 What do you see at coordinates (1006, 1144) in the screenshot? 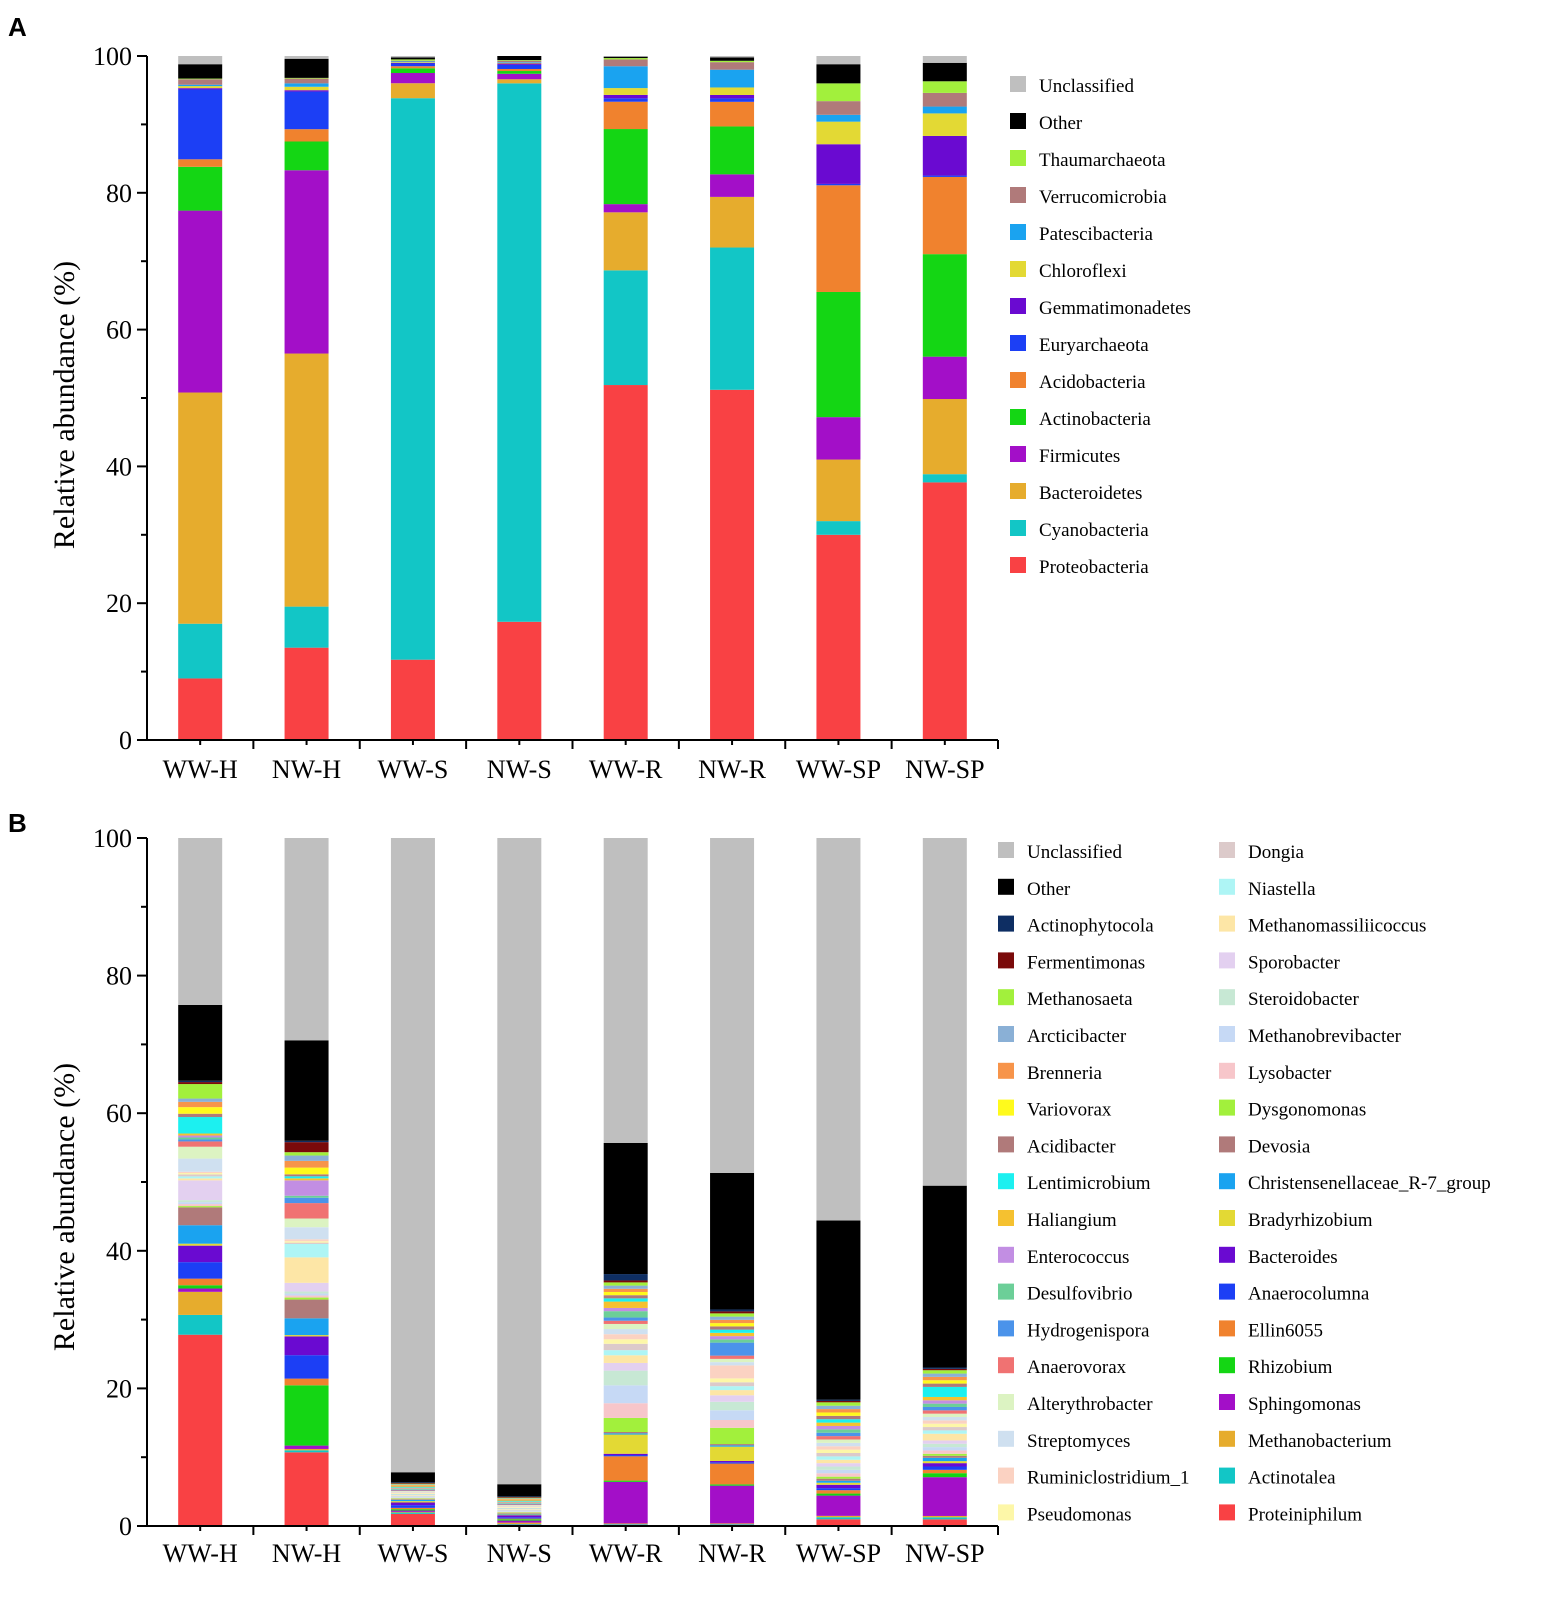
I see `legend-swatch-acidibacter` at bounding box center [1006, 1144].